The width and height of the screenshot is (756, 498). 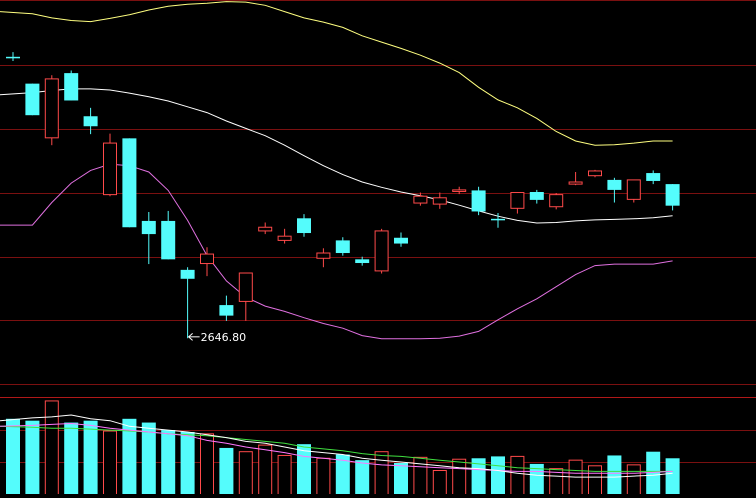 I want to click on low-price-label: 2646.80, so click(x=224, y=337).